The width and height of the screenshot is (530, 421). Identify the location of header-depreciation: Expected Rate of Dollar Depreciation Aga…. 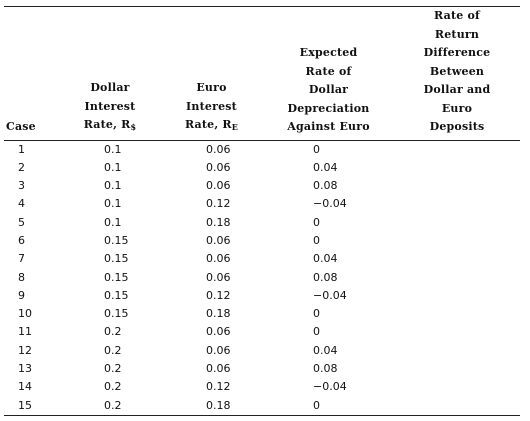
(328, 73).